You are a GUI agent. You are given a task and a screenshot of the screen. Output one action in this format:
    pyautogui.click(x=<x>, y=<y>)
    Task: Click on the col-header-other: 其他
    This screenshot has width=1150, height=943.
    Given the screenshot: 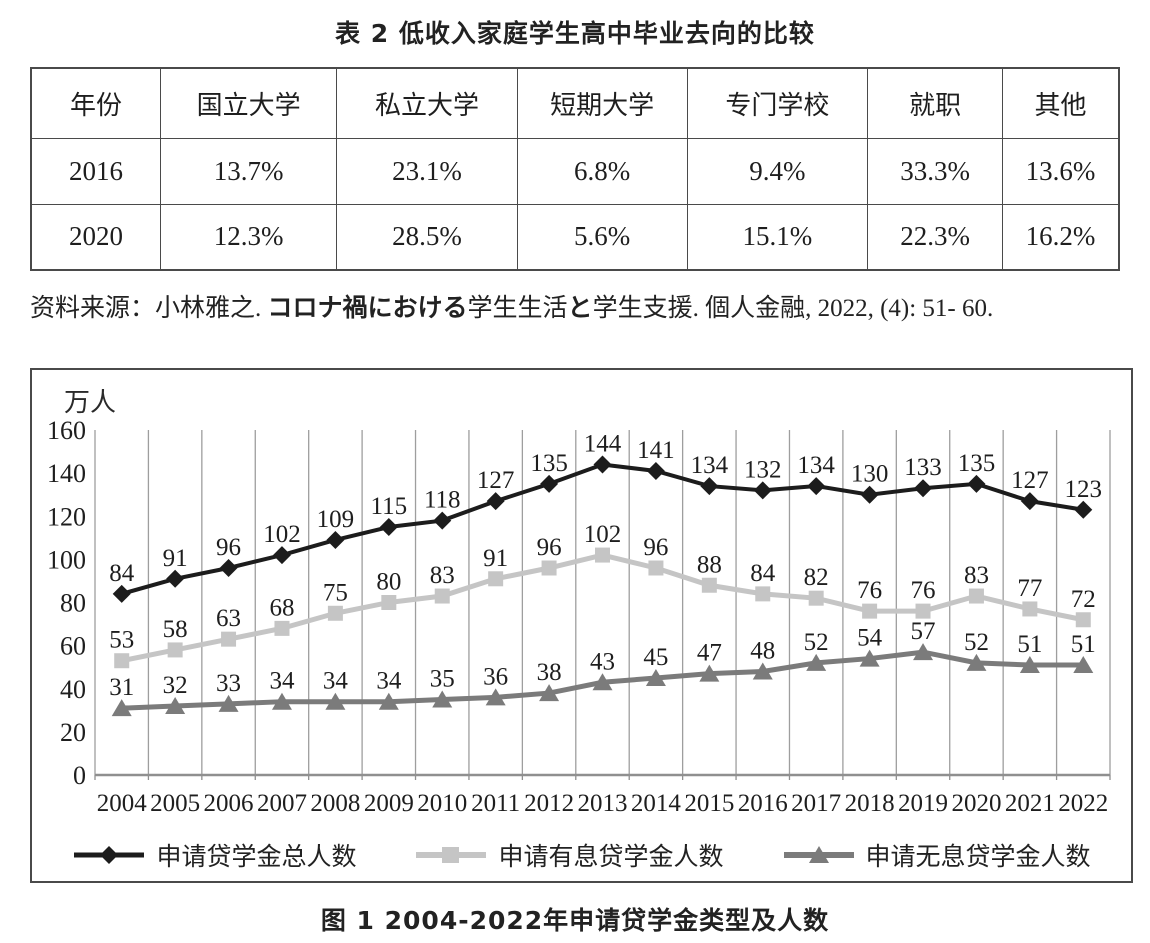 What is the action you would take?
    pyautogui.click(x=1061, y=103)
    